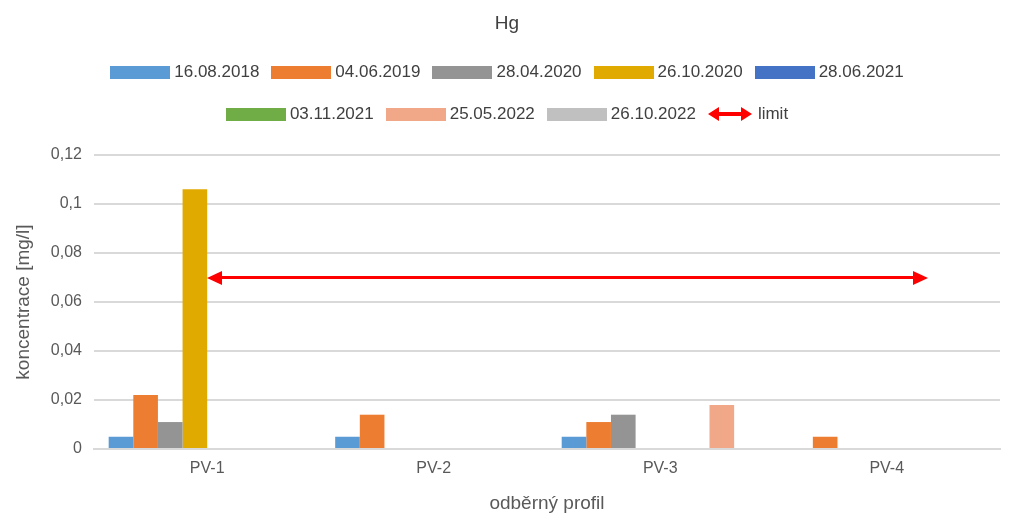 The width and height of the screenshot is (1014, 523). Describe the element at coordinates (66, 301) in the screenshot. I see `y-tick-label: 0,06` at that location.